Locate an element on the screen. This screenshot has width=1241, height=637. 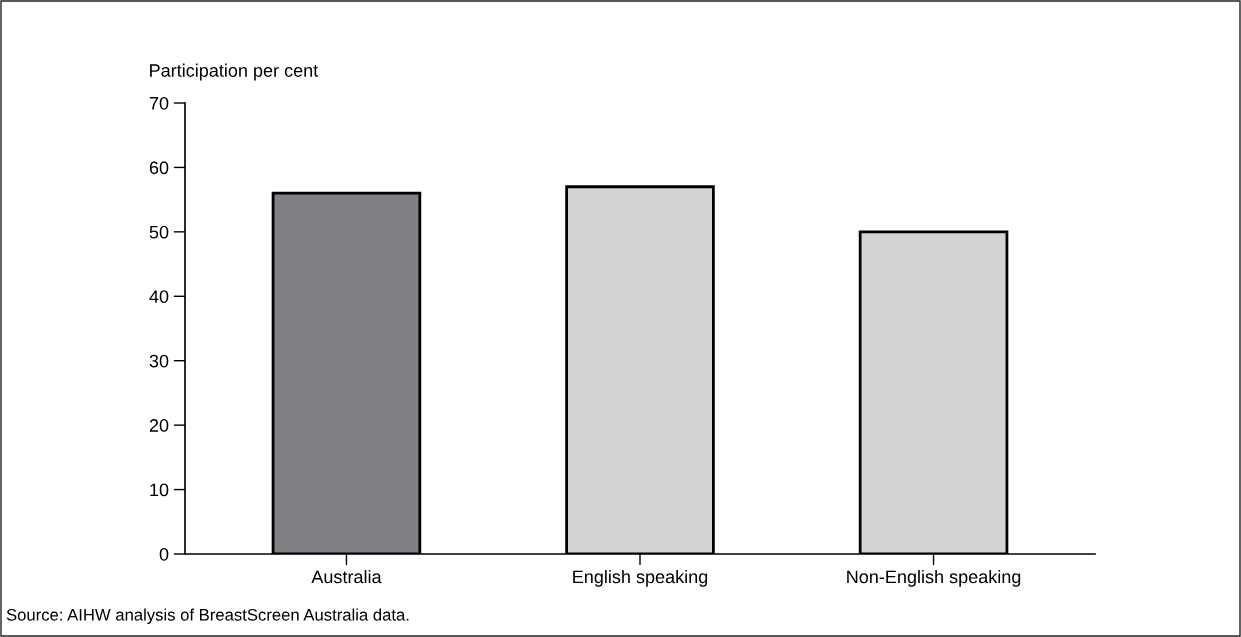
y-tick-label: 70 is located at coordinates (159, 103).